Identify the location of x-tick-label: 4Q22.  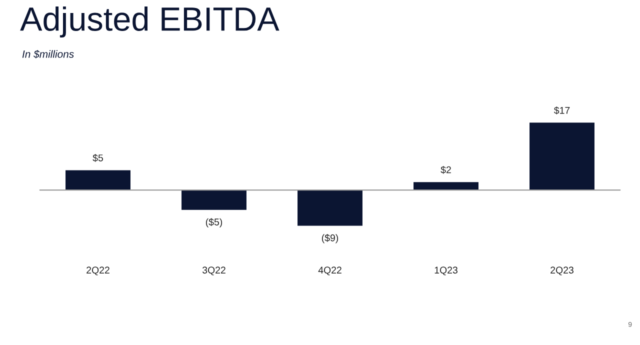
(330, 271).